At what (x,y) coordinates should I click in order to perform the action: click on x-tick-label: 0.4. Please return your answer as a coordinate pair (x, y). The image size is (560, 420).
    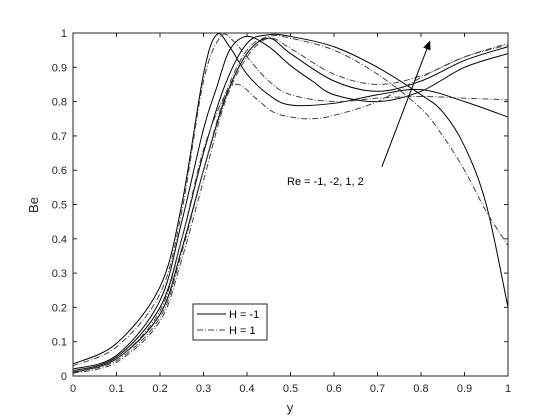
    Looking at the image, I should click on (246, 389).